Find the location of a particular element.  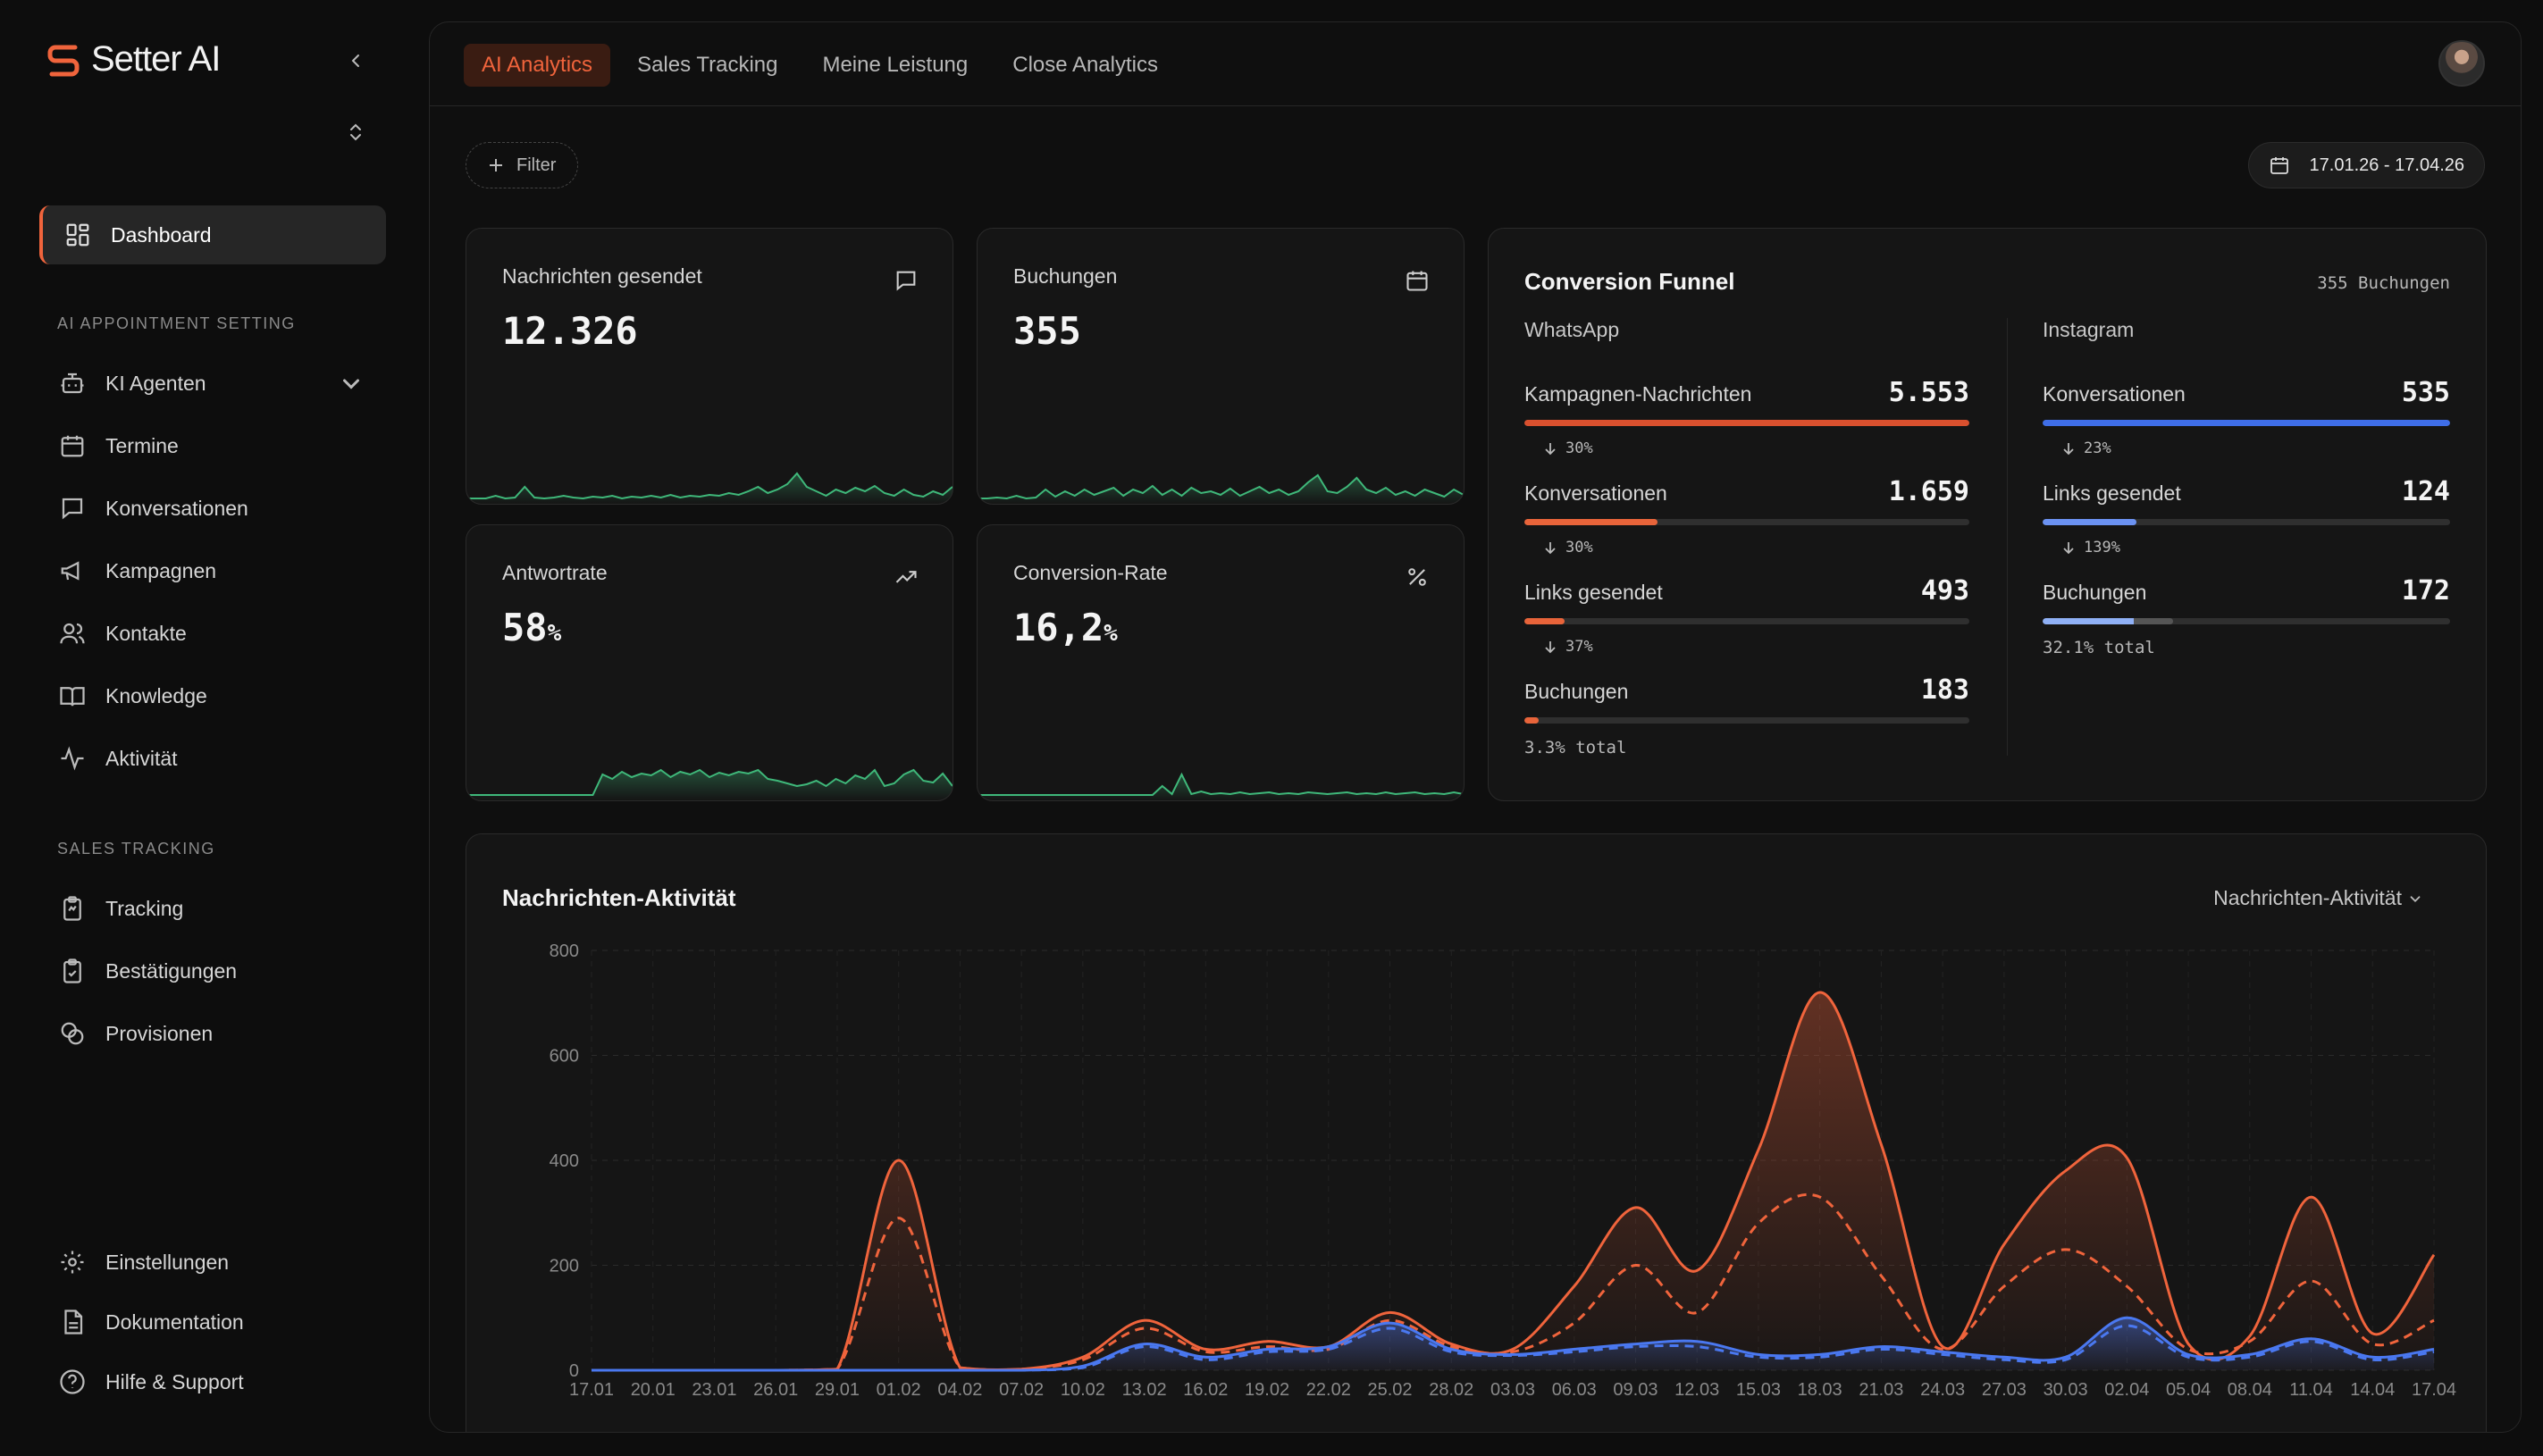

activity-icon is located at coordinates (72, 758).